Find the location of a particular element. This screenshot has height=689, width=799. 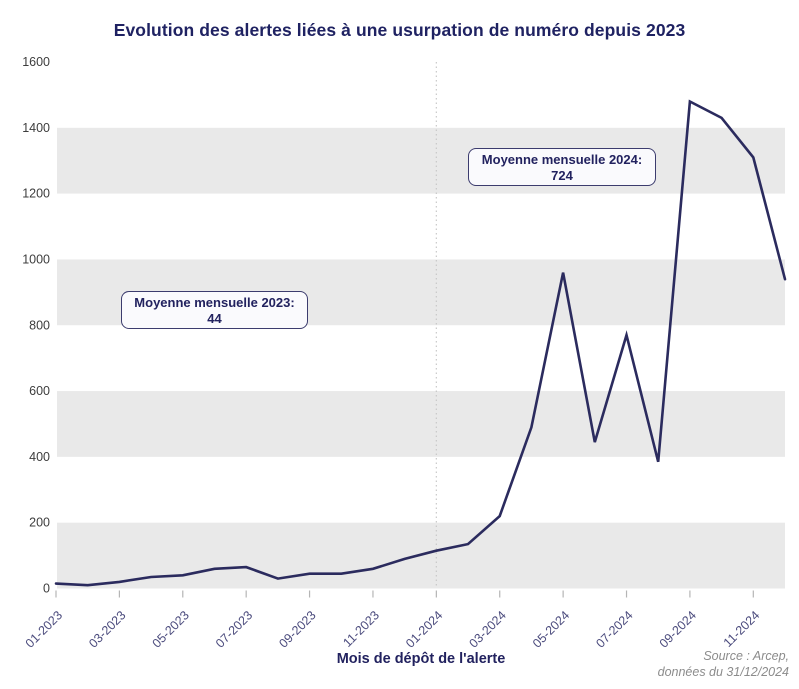

x-tick-label: 07-2023 is located at coordinates (234, 629).